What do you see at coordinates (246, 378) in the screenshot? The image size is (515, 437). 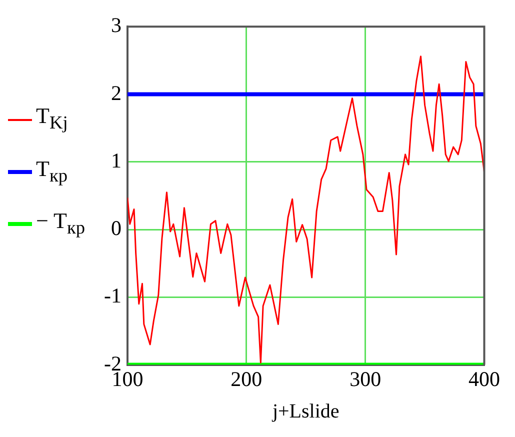 I see `x-tick-label: 200` at bounding box center [246, 378].